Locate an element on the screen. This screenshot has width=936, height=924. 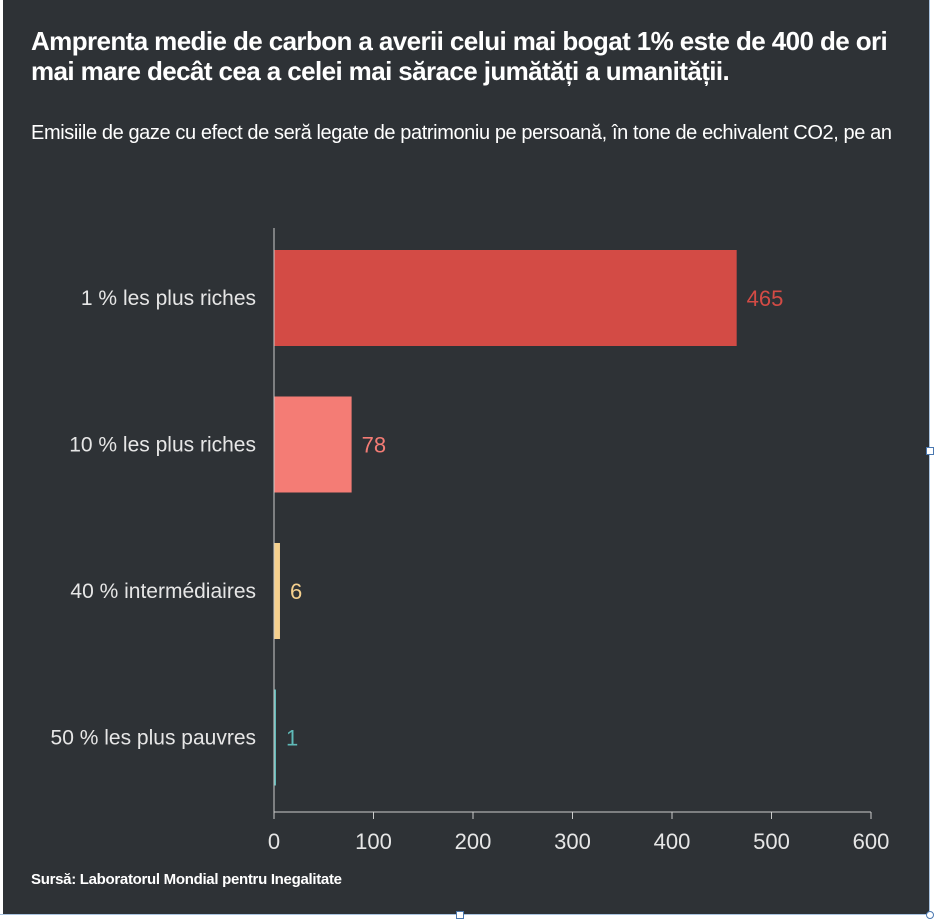
x-tick-label: 600 is located at coordinates (871, 841).